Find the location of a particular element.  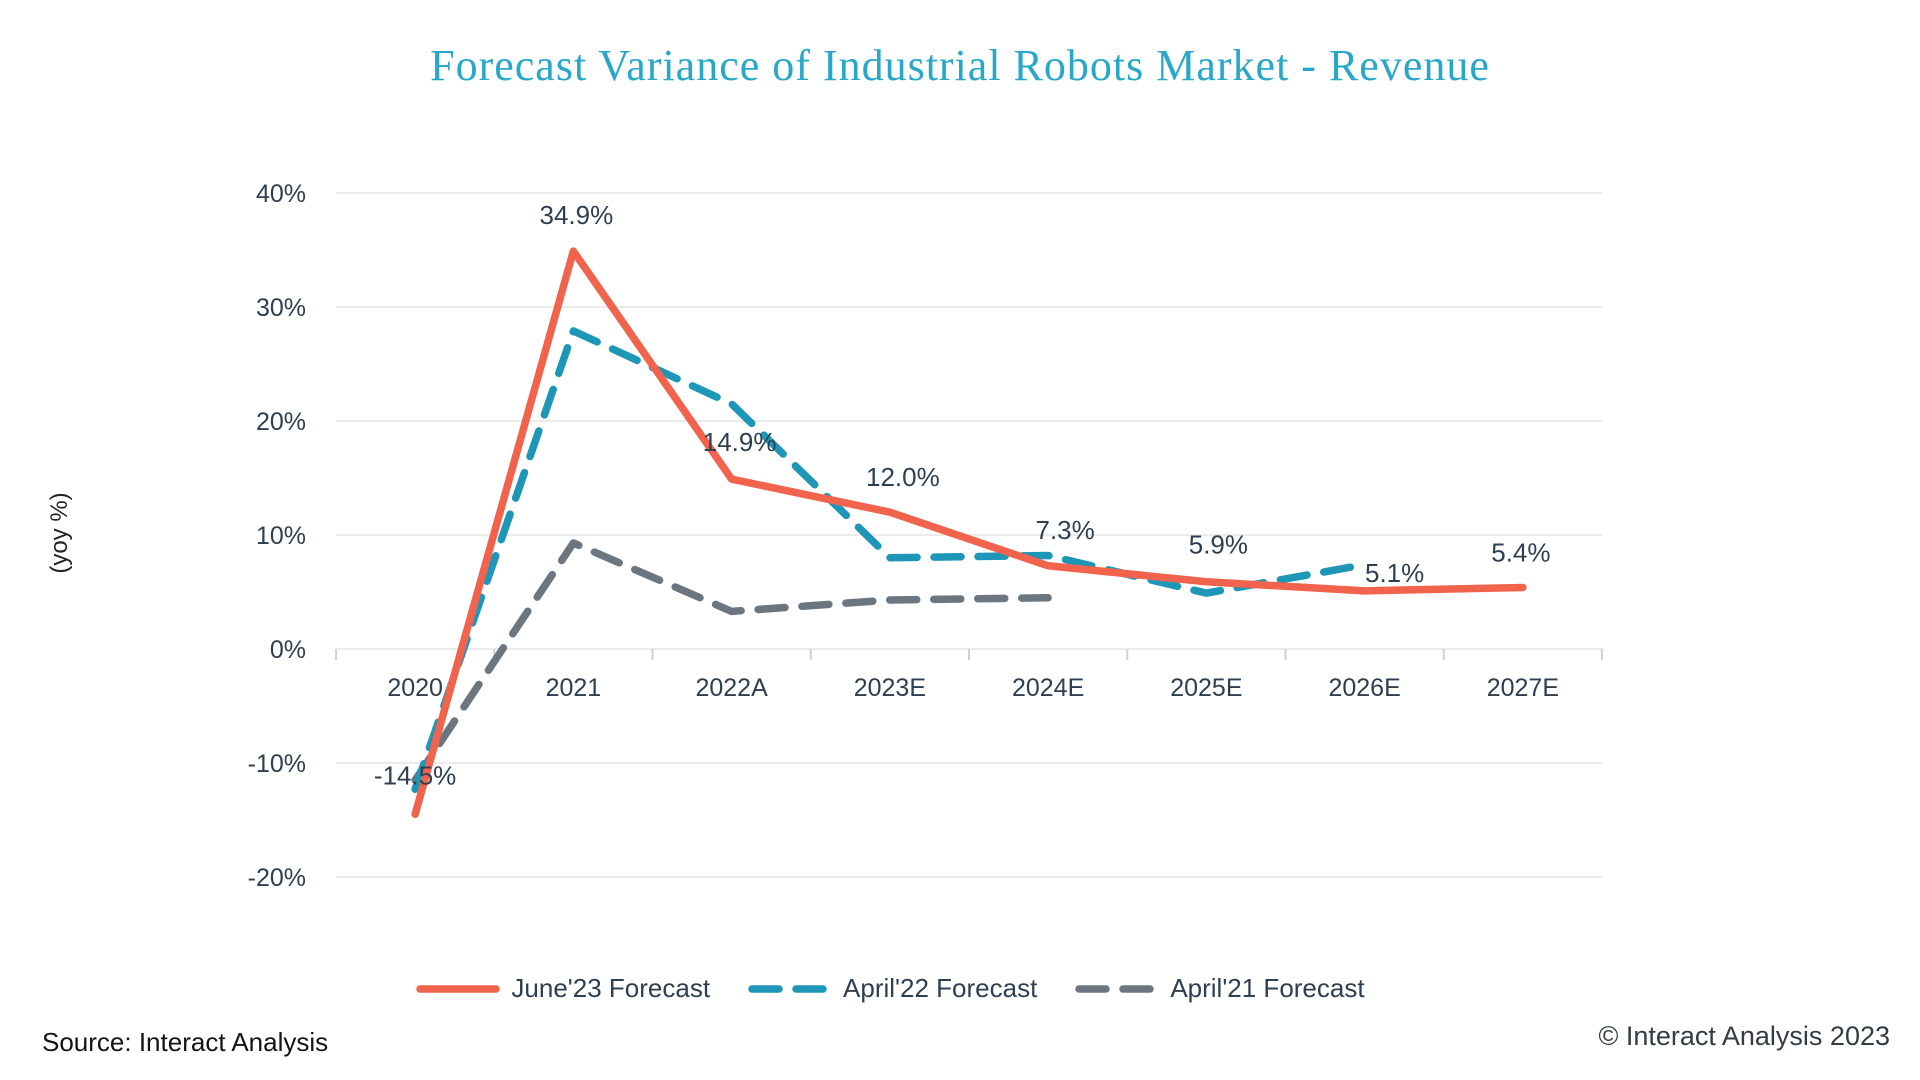

svg-text: 2027E is located at coordinates (1523, 688).